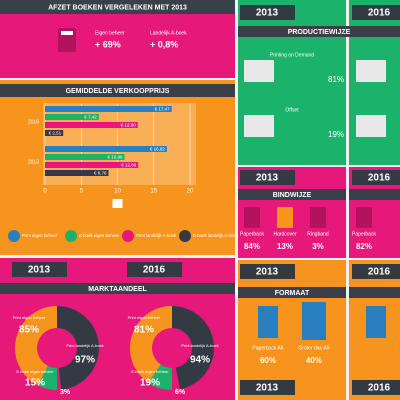 The image size is (400, 400). I want to click on slice-value: 81%, so click(144, 330).